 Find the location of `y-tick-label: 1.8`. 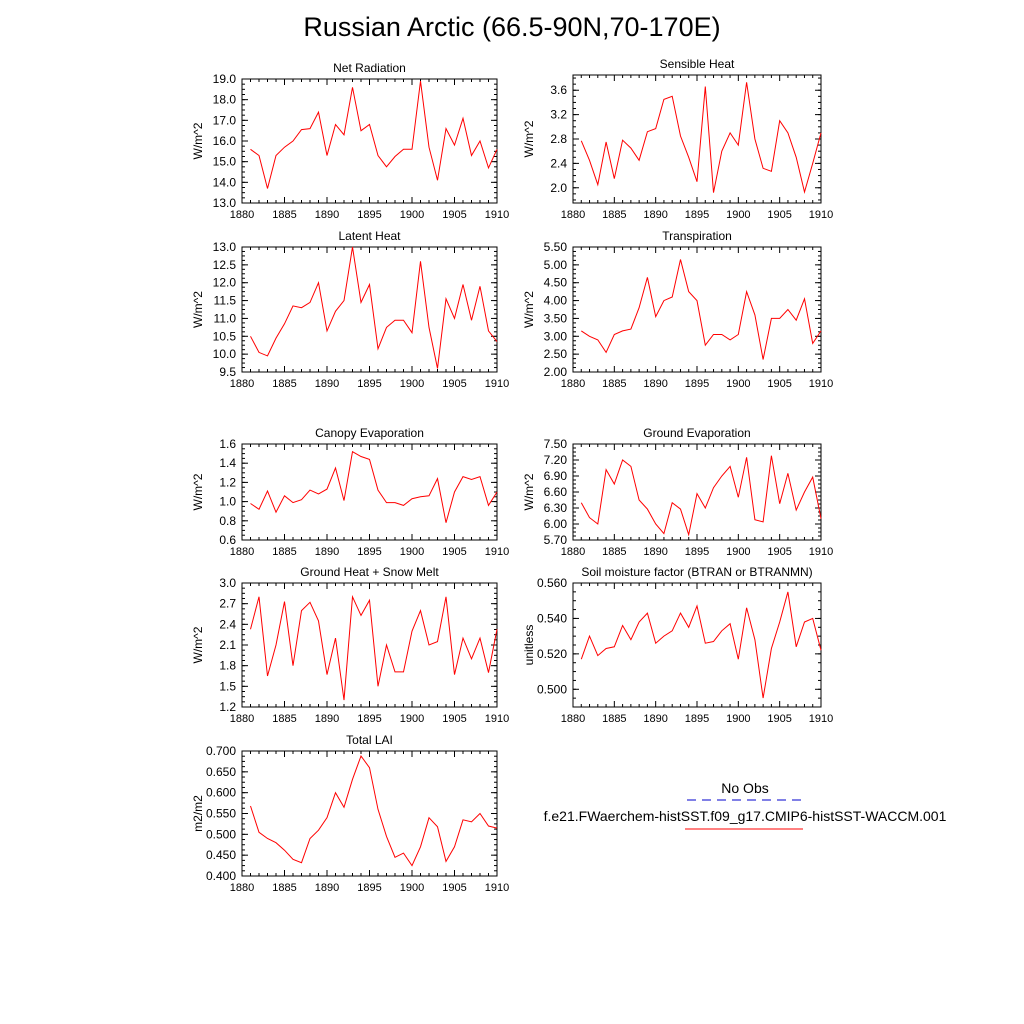

y-tick-label: 1.8 is located at coordinates (227, 666).